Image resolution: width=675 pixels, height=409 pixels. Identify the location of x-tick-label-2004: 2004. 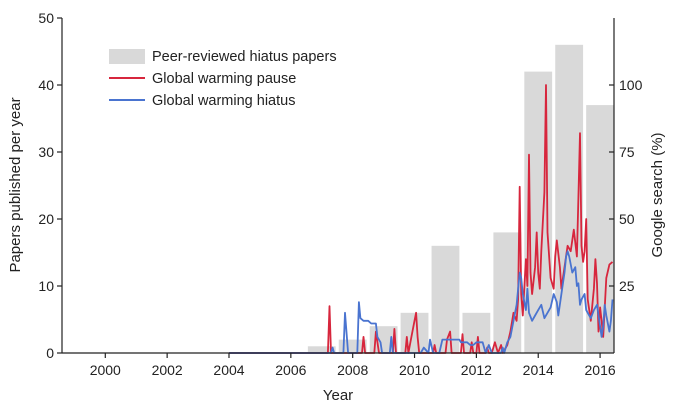
(228, 370).